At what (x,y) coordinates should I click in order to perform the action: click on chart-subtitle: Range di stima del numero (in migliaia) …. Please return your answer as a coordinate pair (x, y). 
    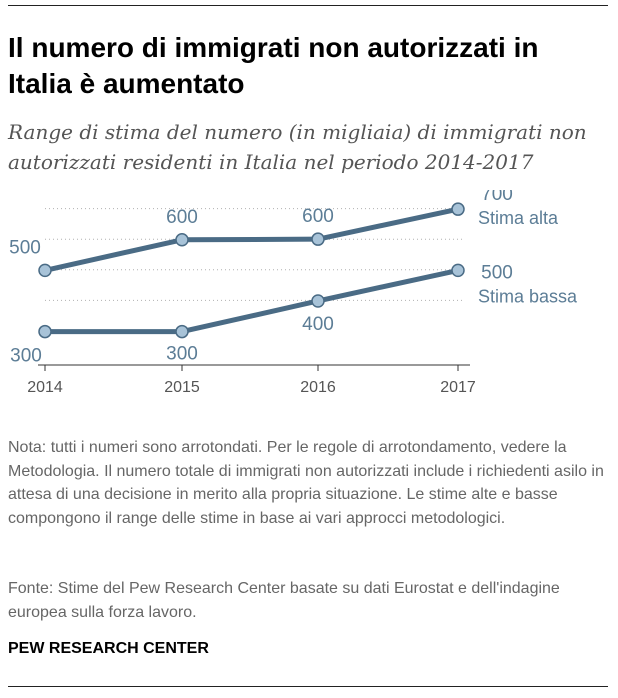
    Looking at the image, I should click on (297, 147).